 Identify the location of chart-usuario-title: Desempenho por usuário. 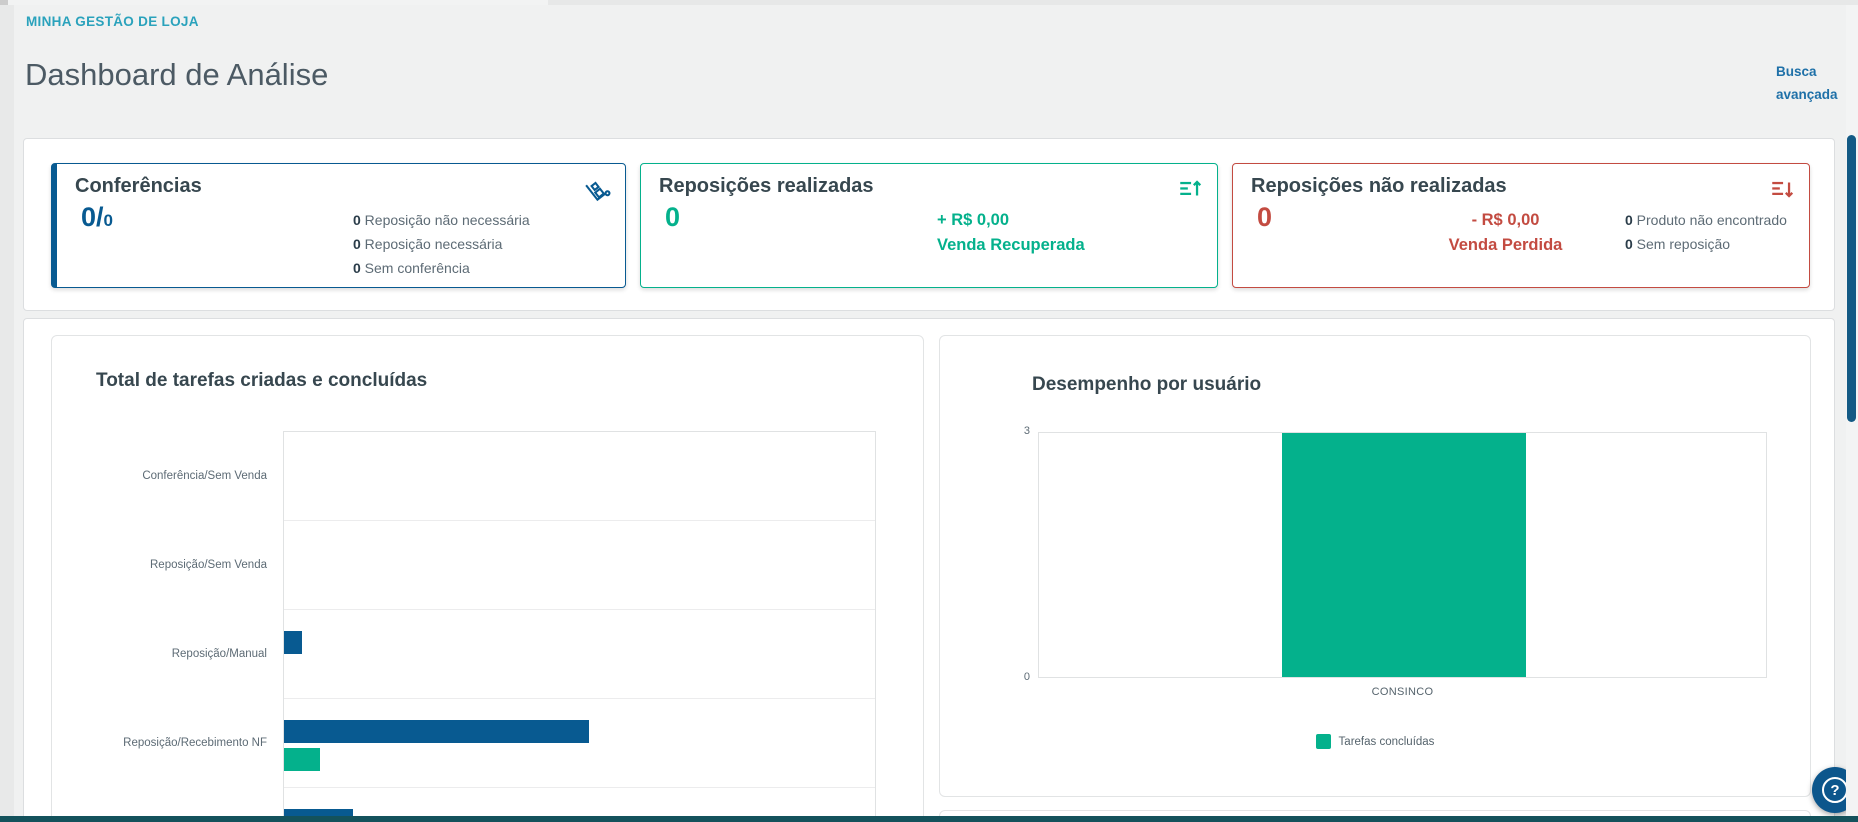
(1147, 384).